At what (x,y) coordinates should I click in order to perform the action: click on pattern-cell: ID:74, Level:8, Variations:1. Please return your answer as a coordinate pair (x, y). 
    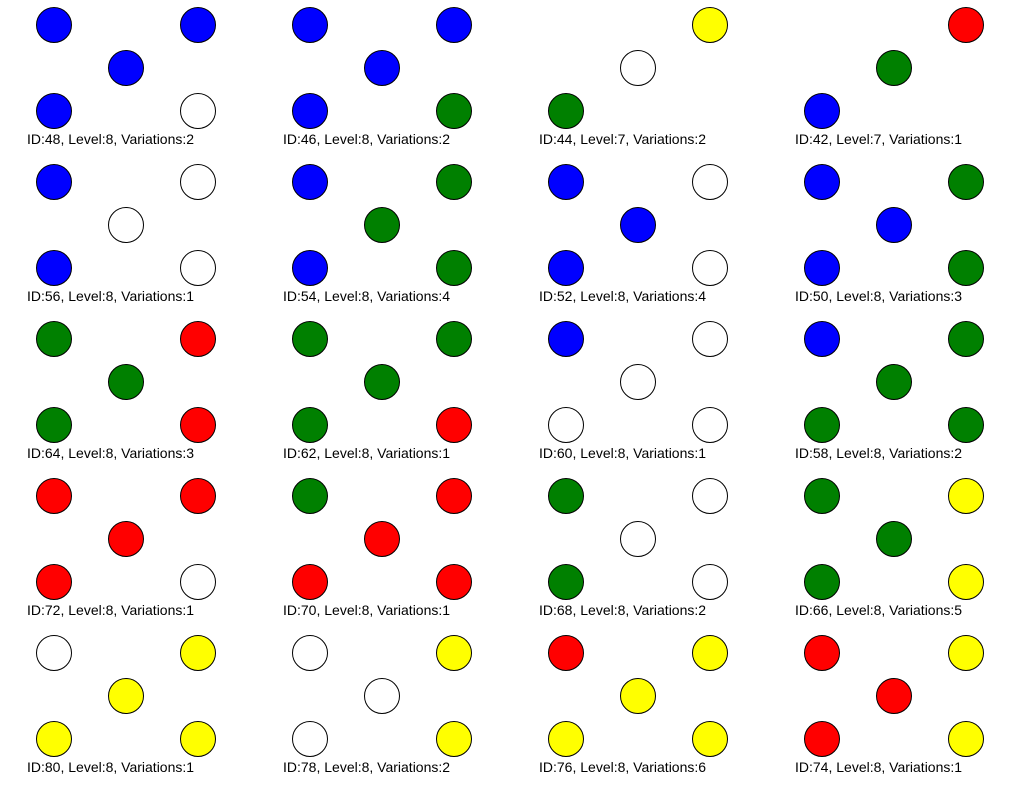
    Looking at the image, I should click on (896, 706).